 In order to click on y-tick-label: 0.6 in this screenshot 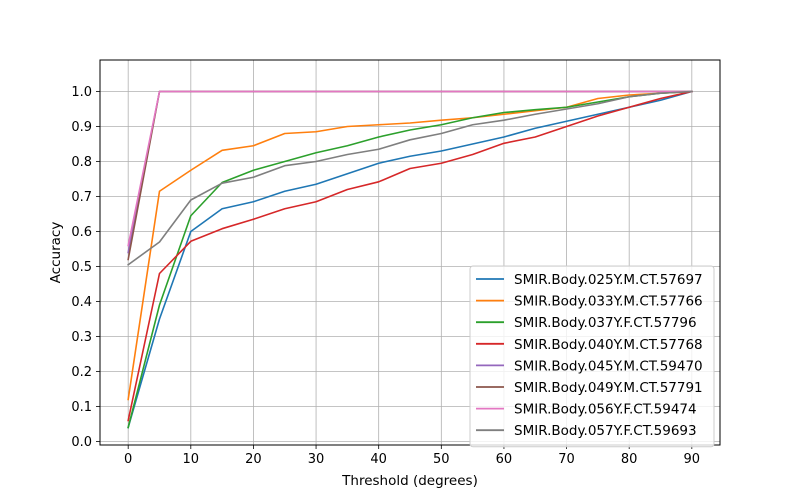, I will do `click(81, 232)`.